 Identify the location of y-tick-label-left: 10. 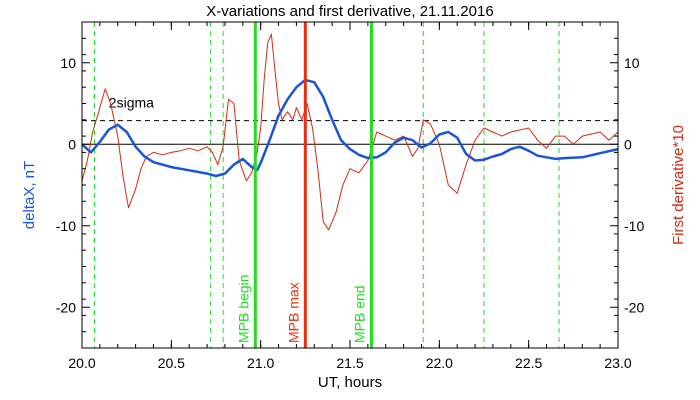
(68, 63).